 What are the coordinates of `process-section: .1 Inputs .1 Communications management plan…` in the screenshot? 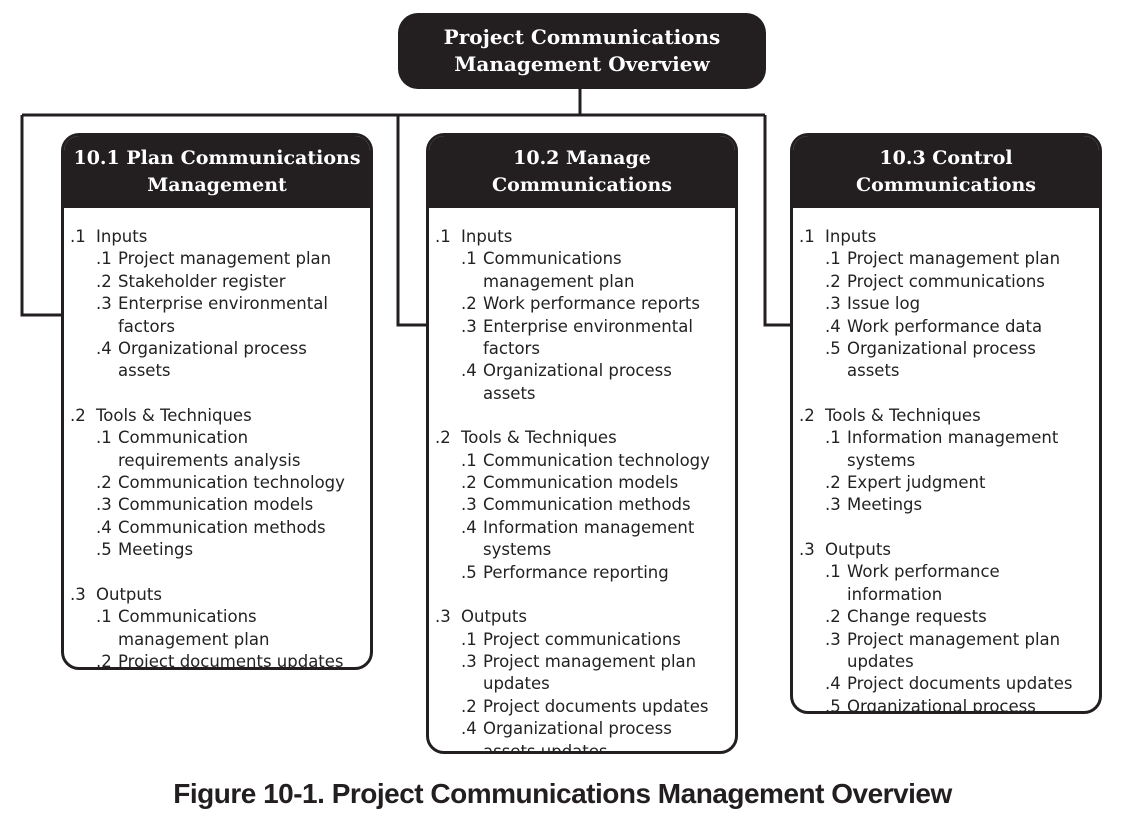 It's located at (581, 315).